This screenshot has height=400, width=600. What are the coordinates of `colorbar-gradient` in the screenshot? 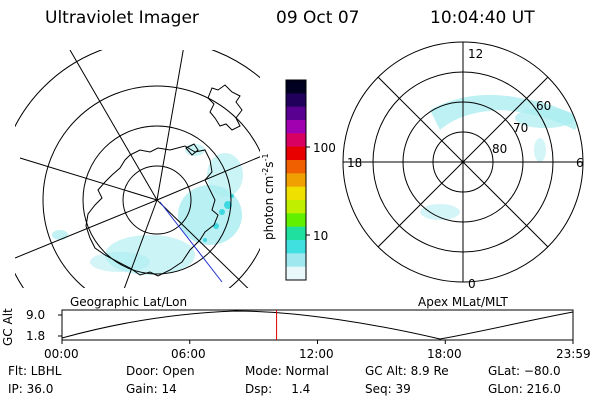 It's located at (296, 180).